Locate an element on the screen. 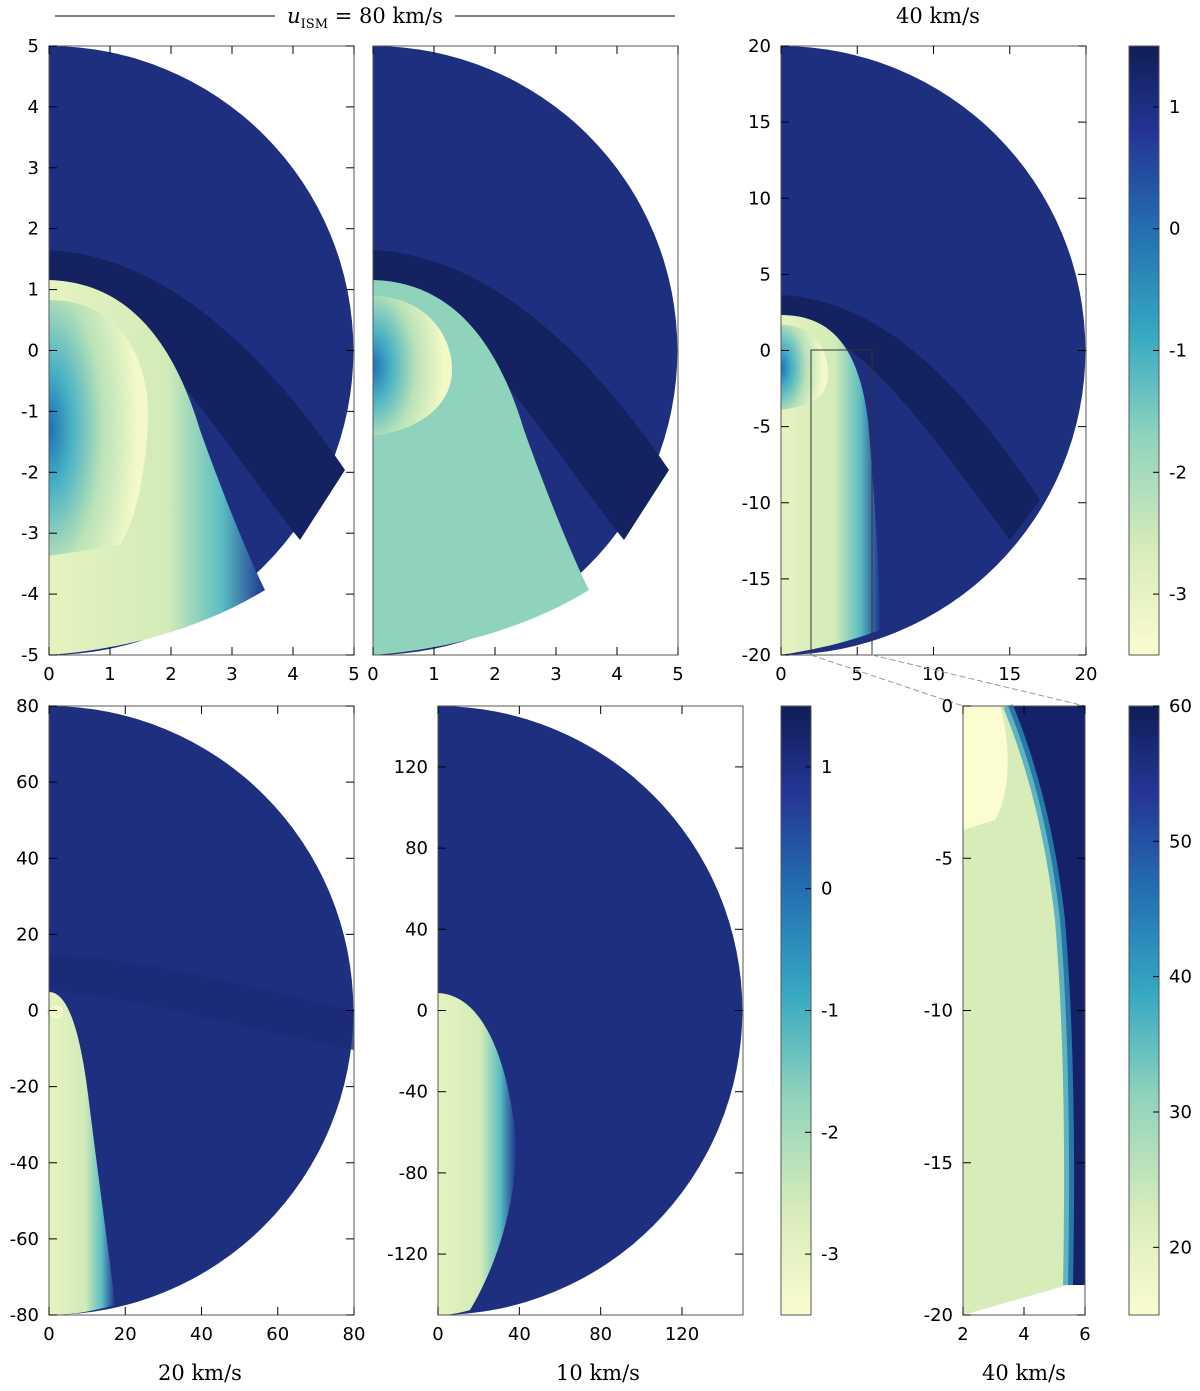  panel-6-shock is located at coordinates (1046, 995).